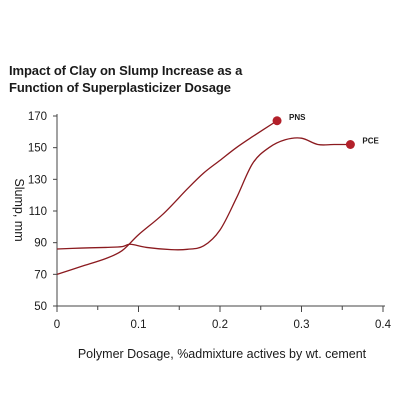 The image size is (400, 400). I want to click on series-marker-pns, so click(277, 121).